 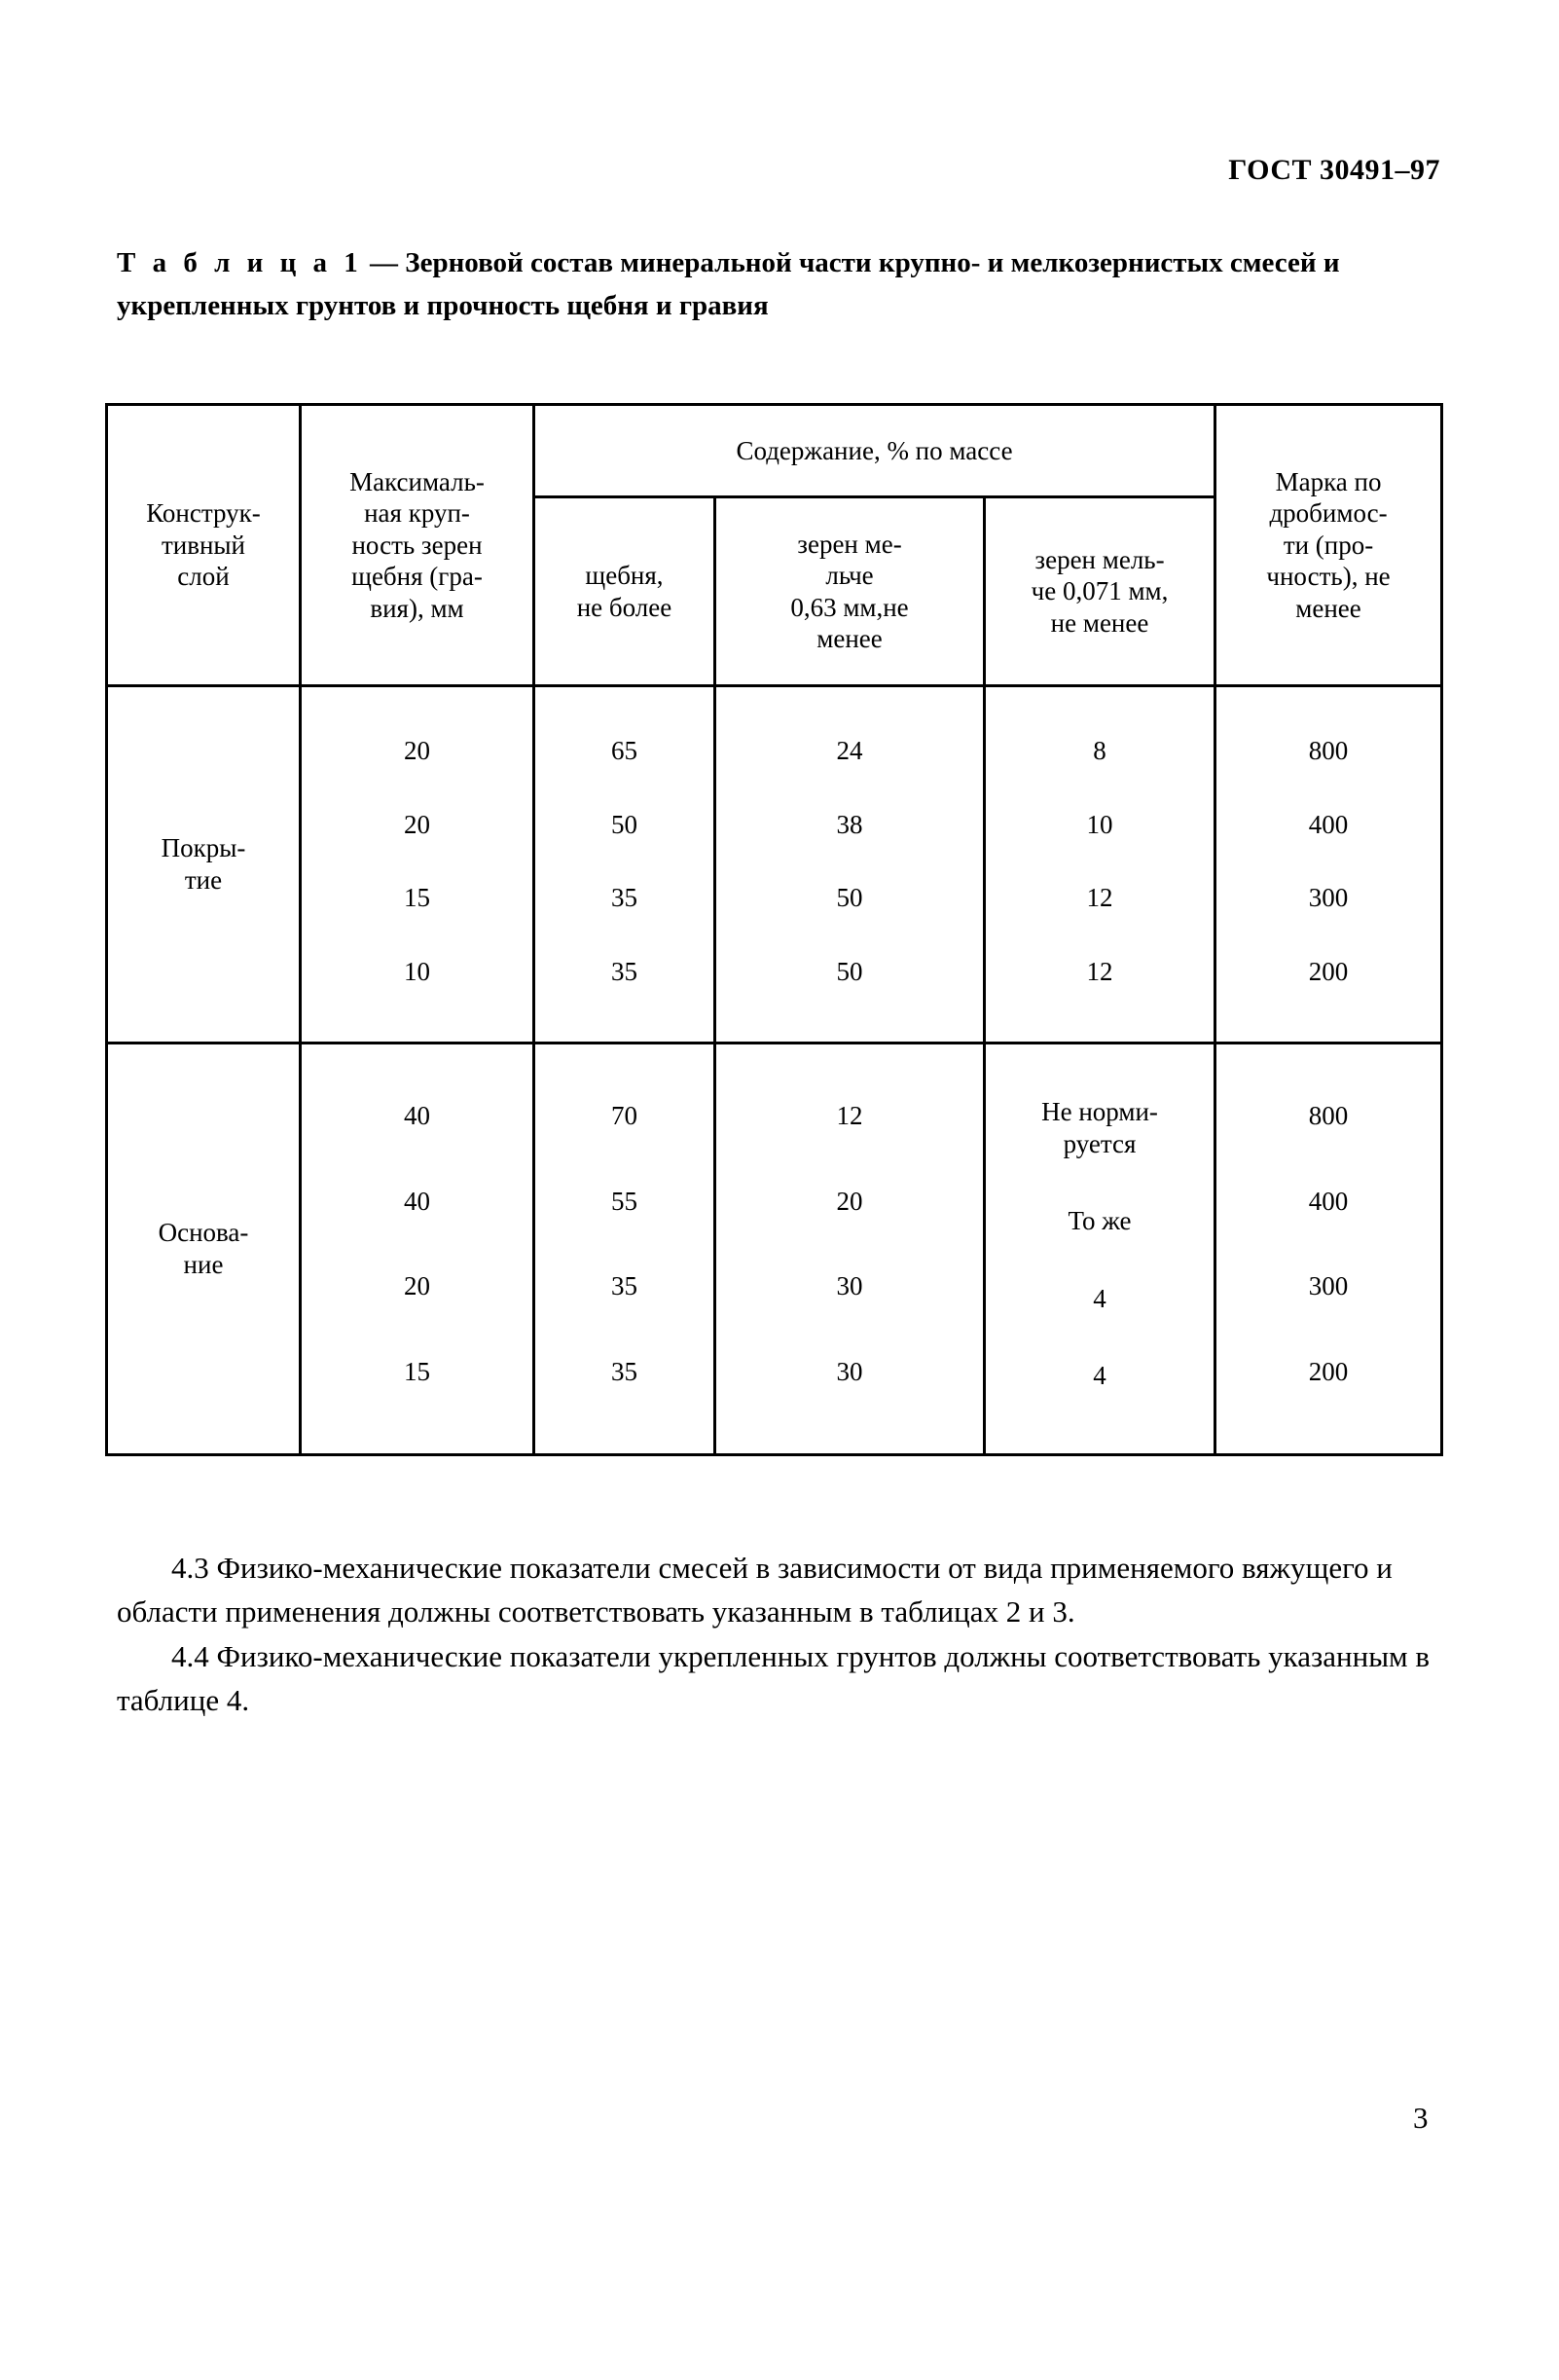 I want to click on header-grains-finer-063: зерен ме- льче 0,63 мм,не менее, so click(x=850, y=591).